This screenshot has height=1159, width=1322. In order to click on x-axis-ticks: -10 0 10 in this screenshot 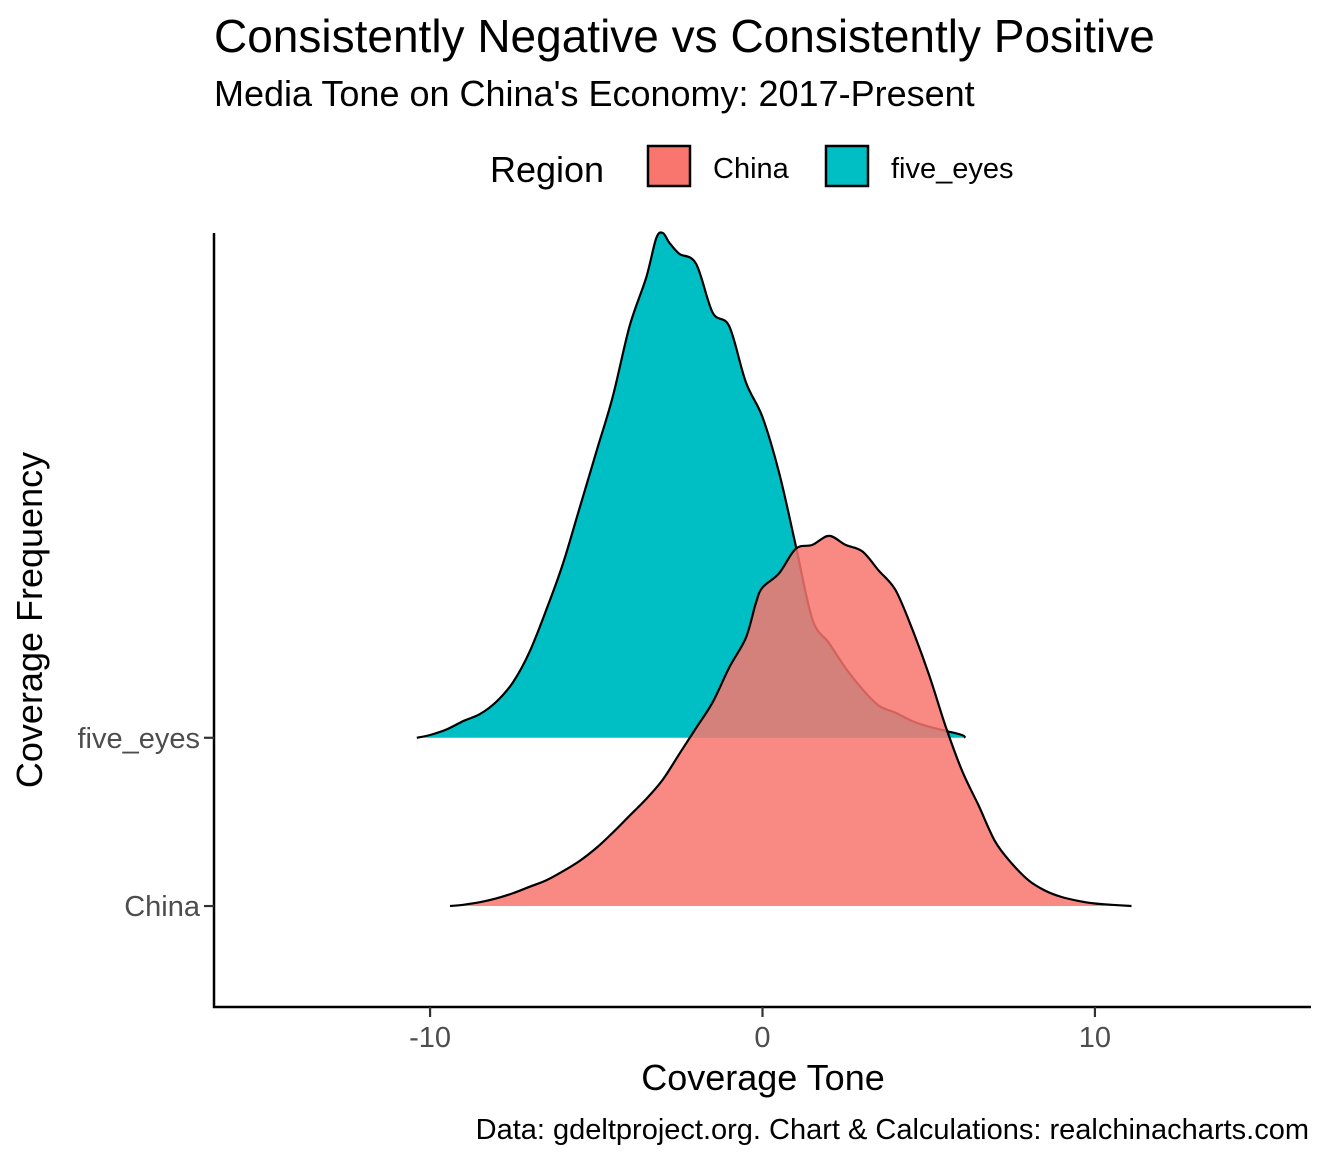, I will do `click(760, 1030)`.